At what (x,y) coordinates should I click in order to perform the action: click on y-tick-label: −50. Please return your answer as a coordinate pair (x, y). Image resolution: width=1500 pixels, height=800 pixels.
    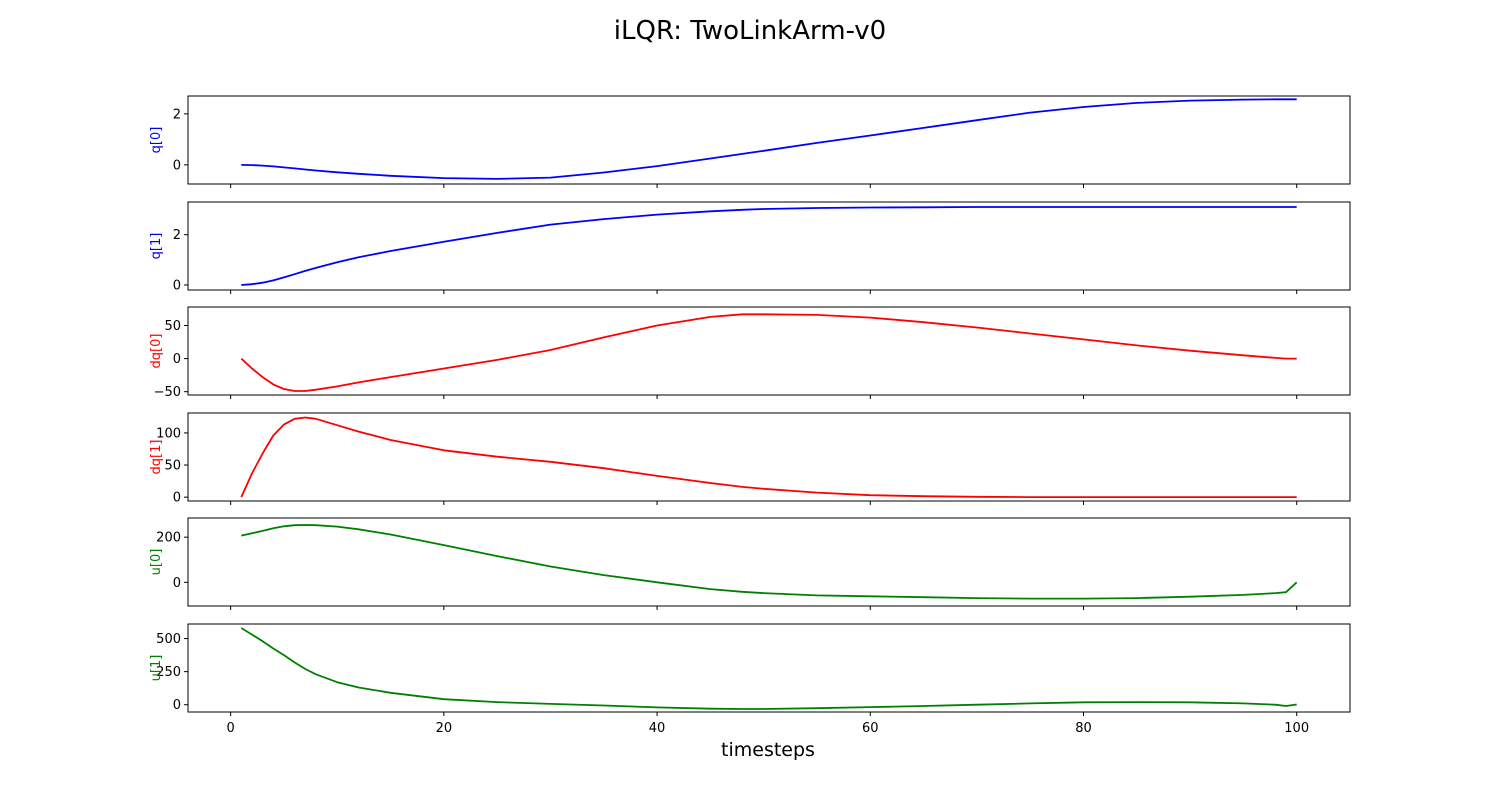
    Looking at the image, I should click on (167, 392).